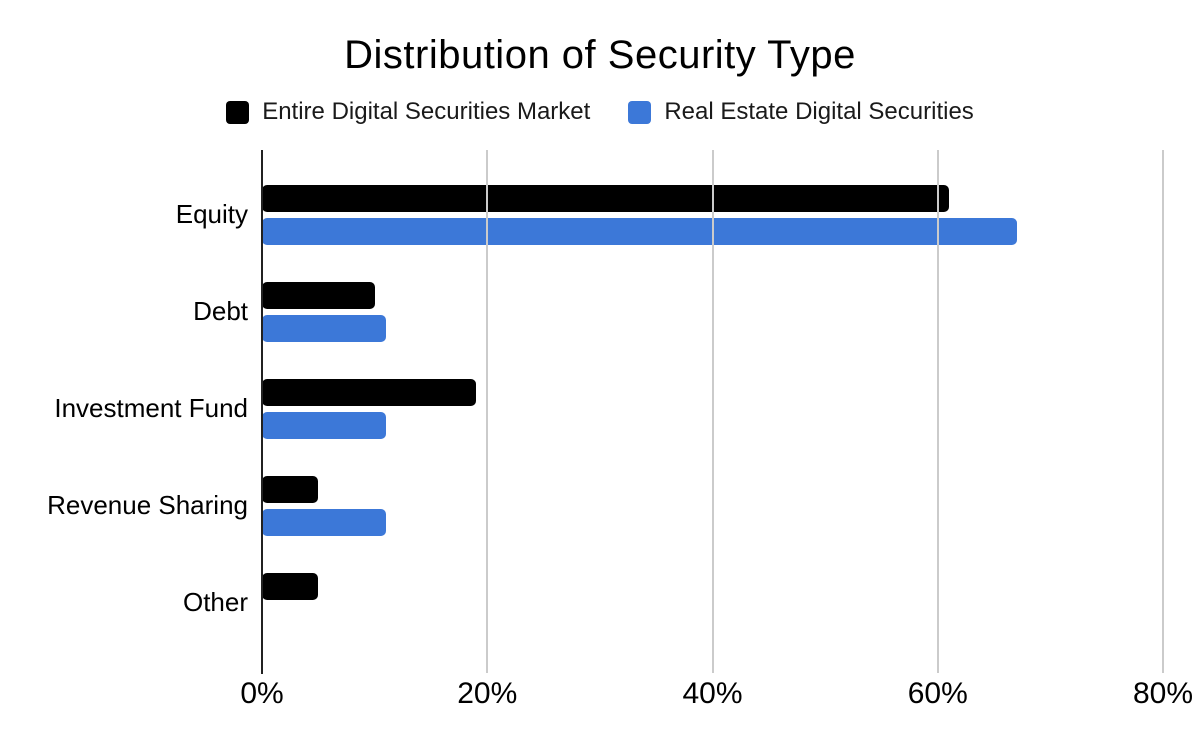 The height and width of the screenshot is (742, 1200). I want to click on category-label: Debt, so click(220, 311).